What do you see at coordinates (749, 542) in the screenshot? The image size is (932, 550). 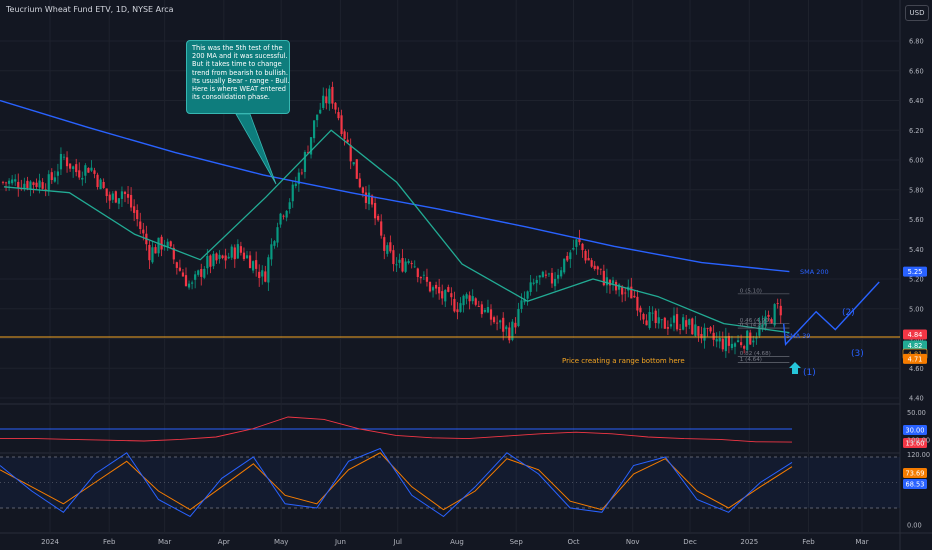 I see `x-tick-label: 2025` at bounding box center [749, 542].